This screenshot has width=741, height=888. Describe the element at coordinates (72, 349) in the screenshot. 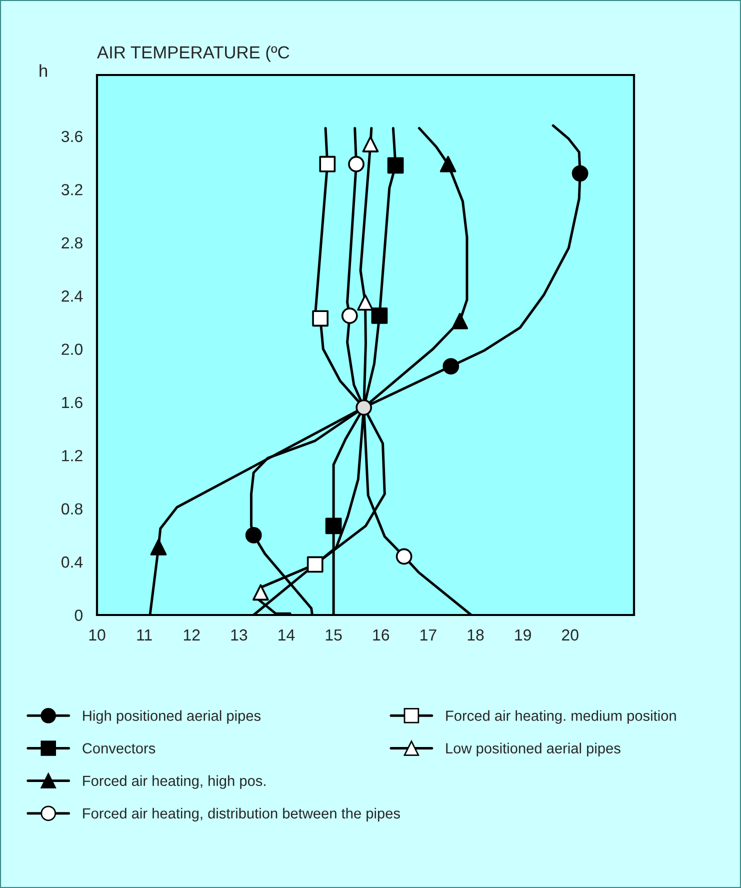

I see `y-tick-label: 2.0` at that location.